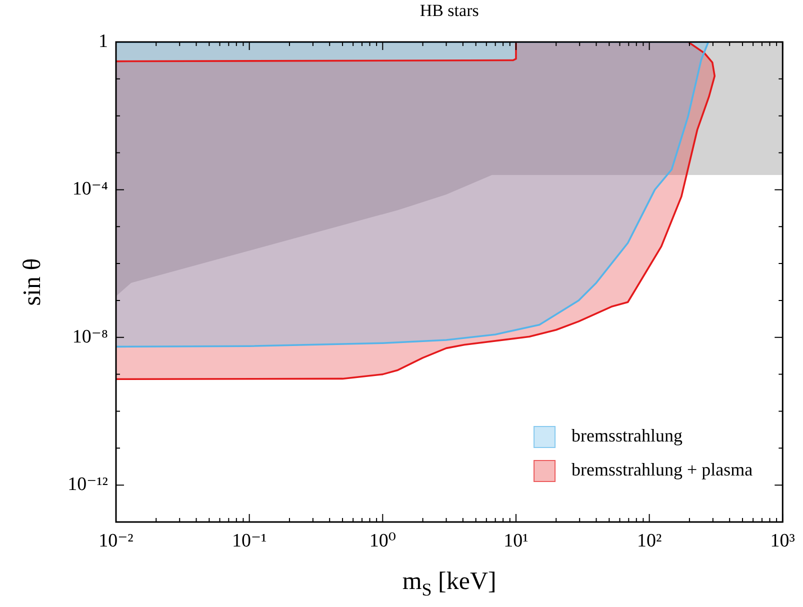  I want to click on x-tick-label: 10², so click(649, 541).